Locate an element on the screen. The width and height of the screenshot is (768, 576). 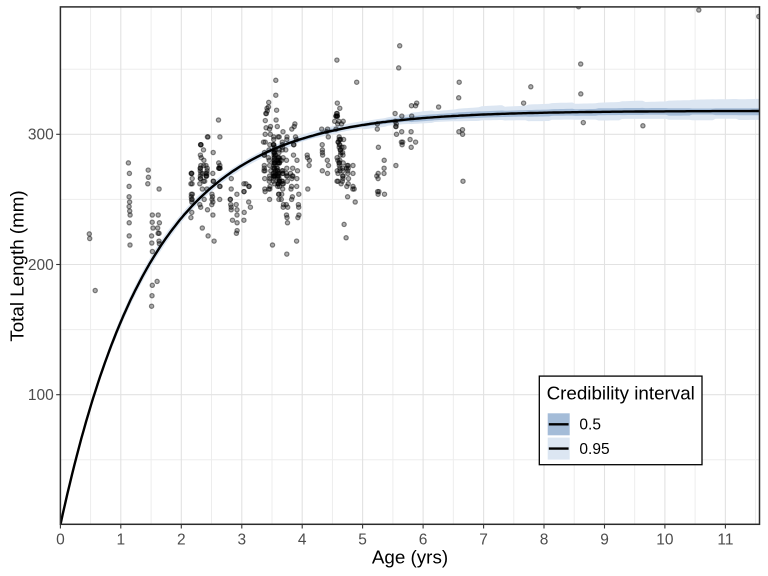
svg-text: Age (yrs) is located at coordinates (410, 557).